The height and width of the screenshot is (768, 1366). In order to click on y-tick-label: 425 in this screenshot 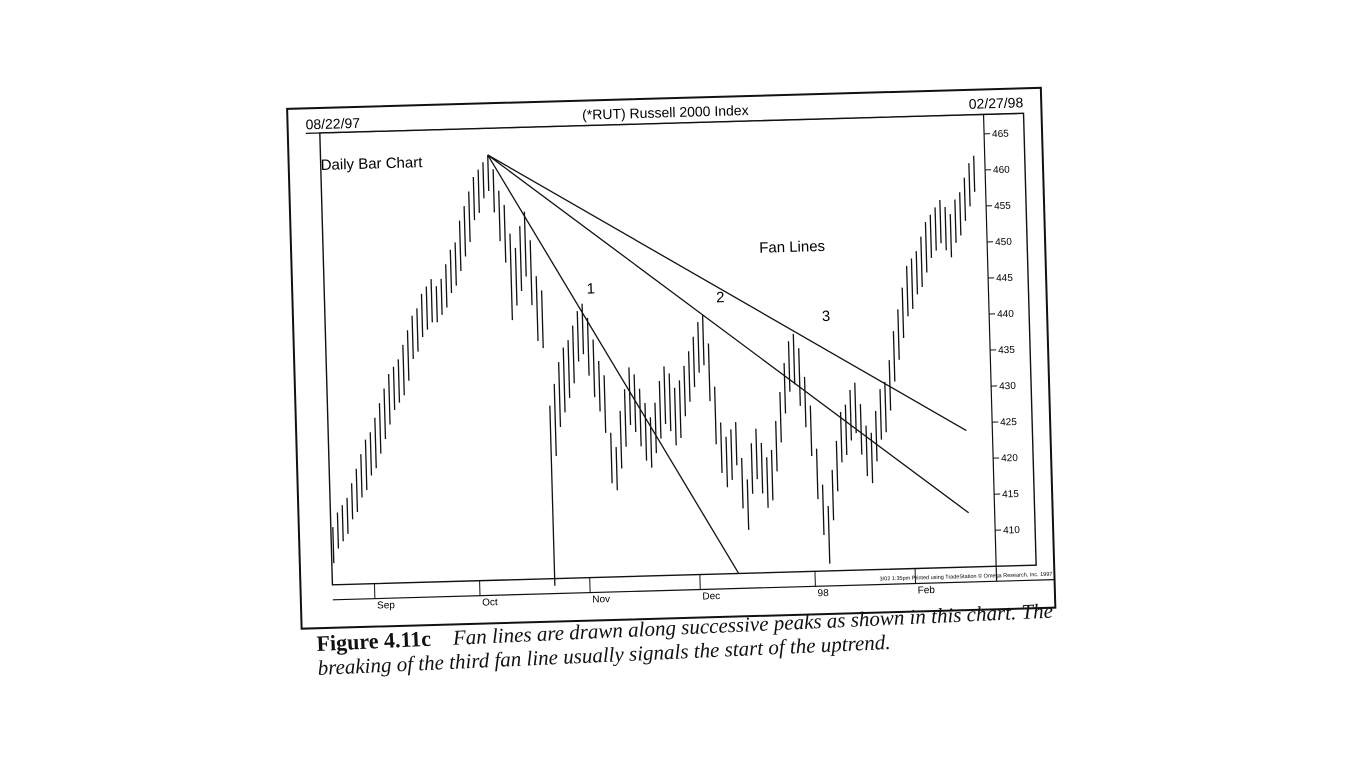, I will do `click(1008, 422)`.